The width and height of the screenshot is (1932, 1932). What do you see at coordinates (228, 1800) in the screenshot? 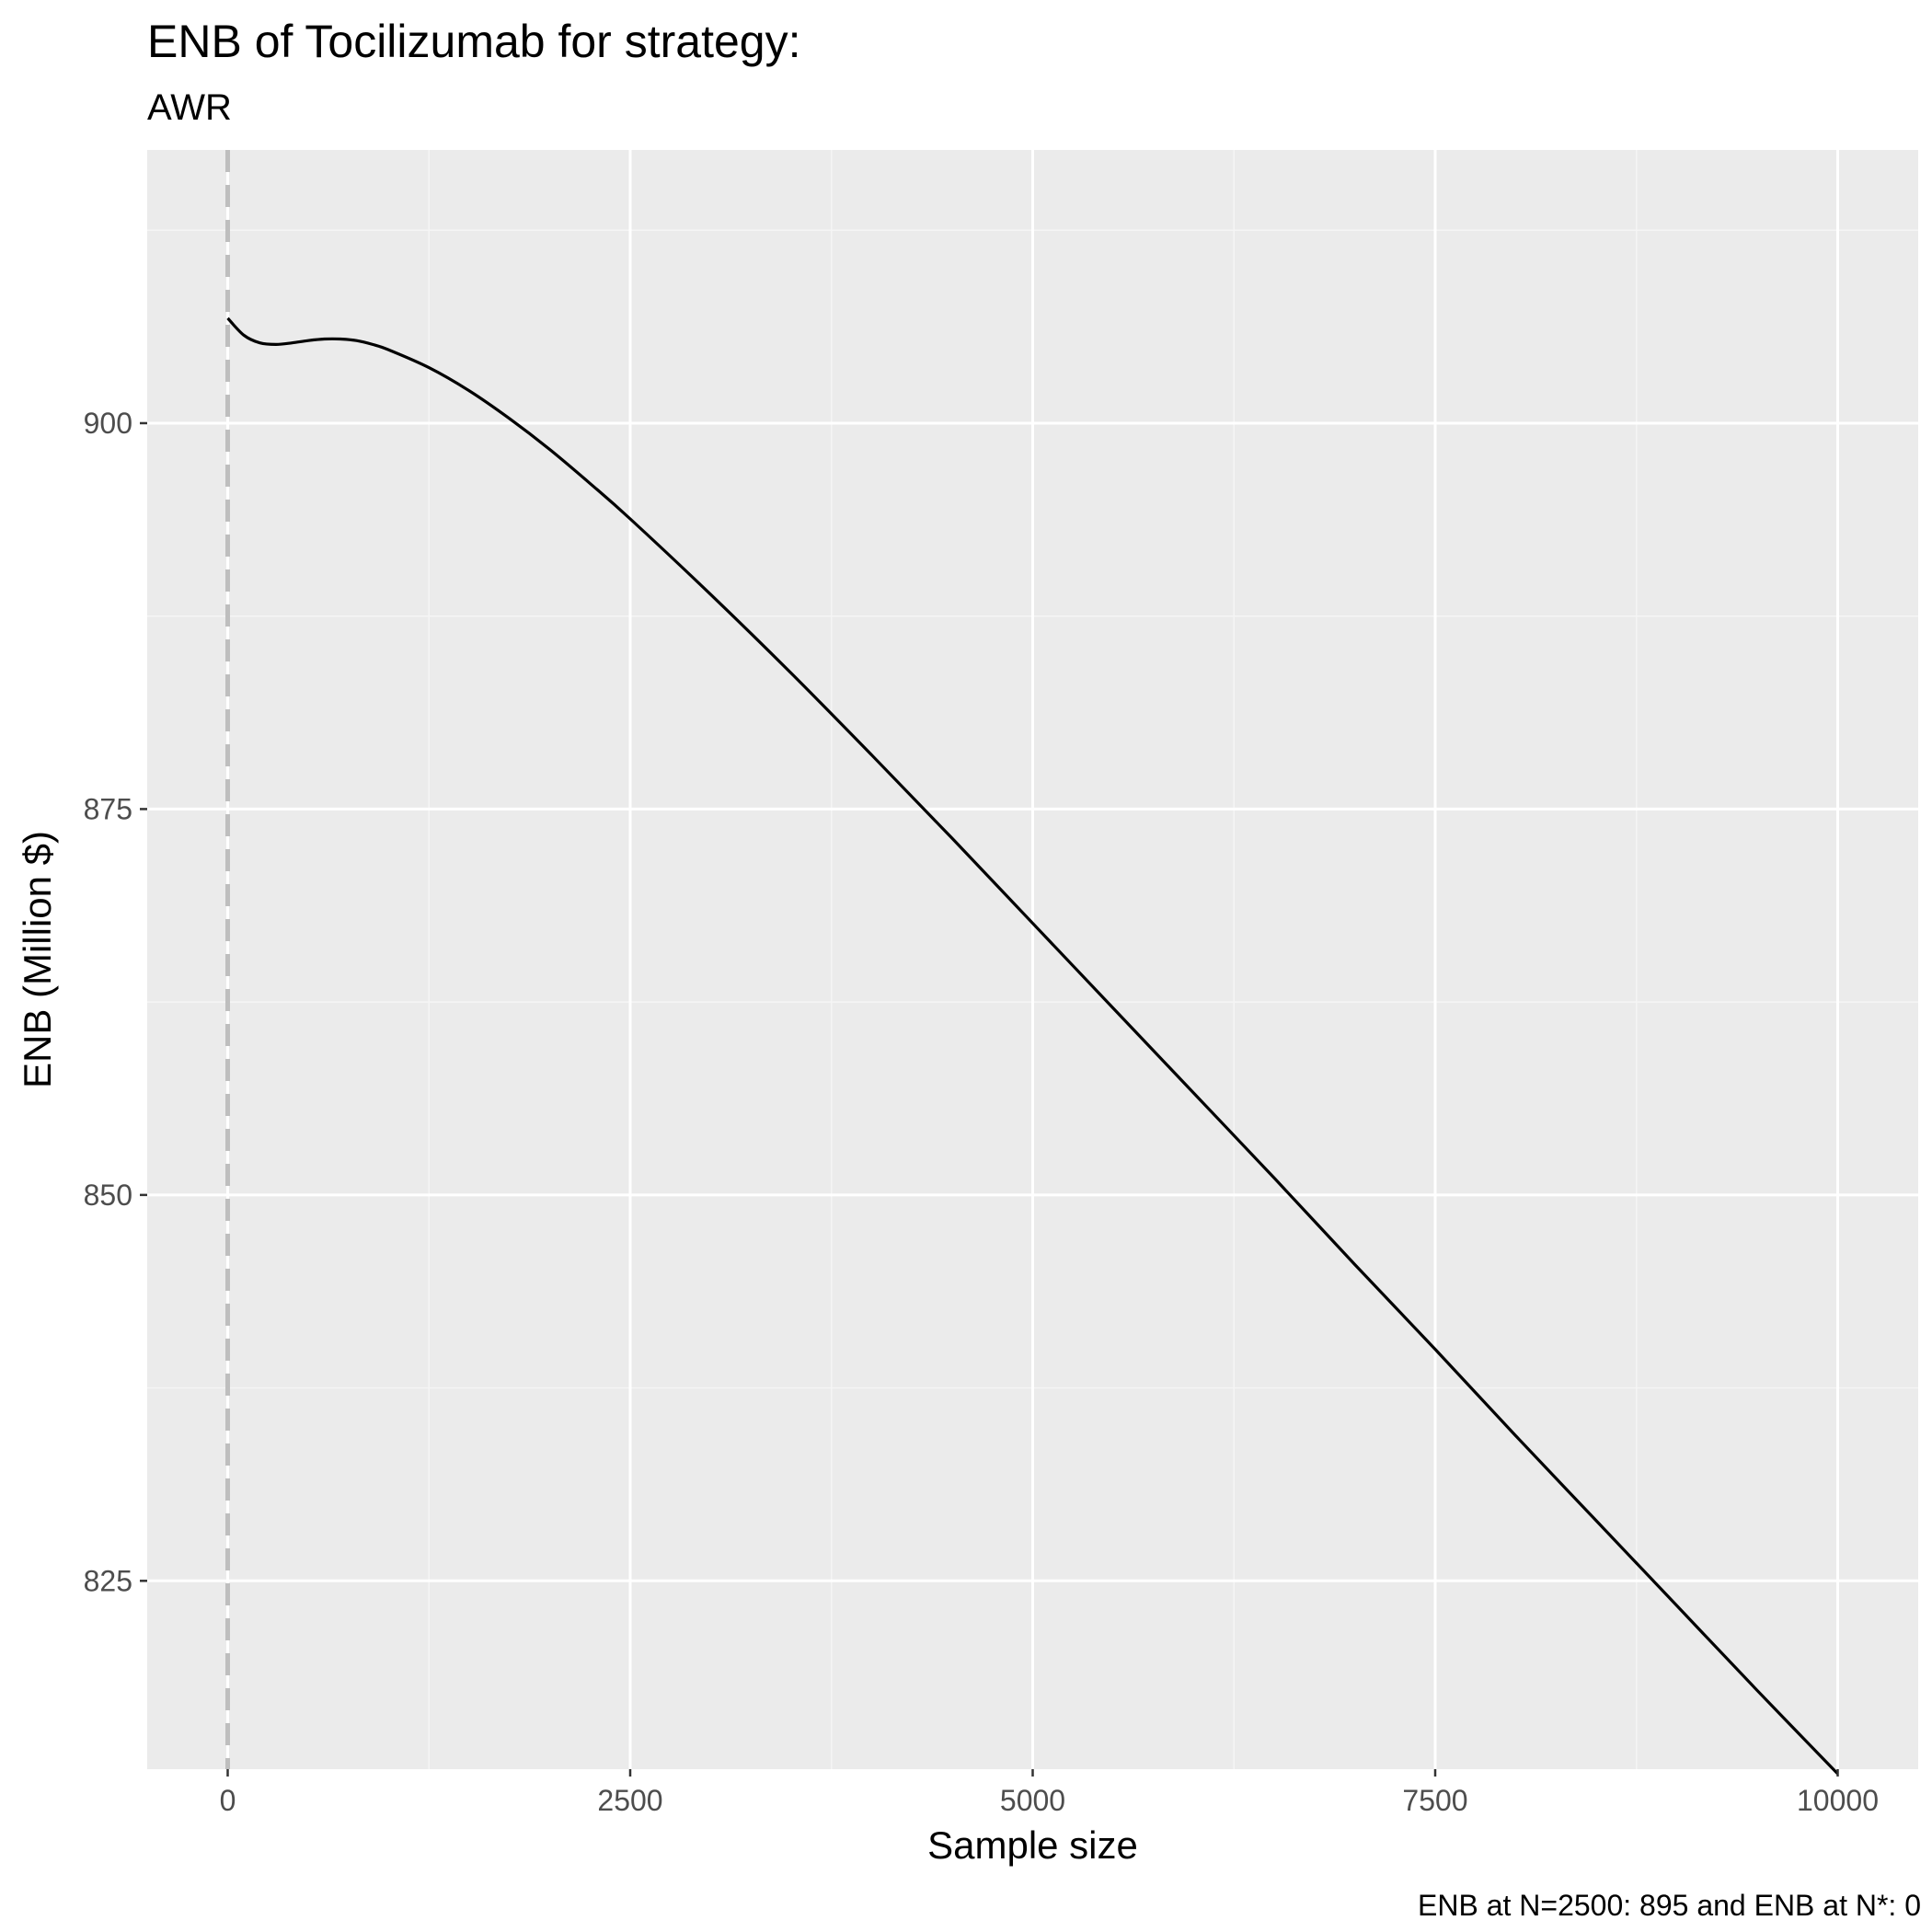
I see `x-tick-label: 0` at bounding box center [228, 1800].